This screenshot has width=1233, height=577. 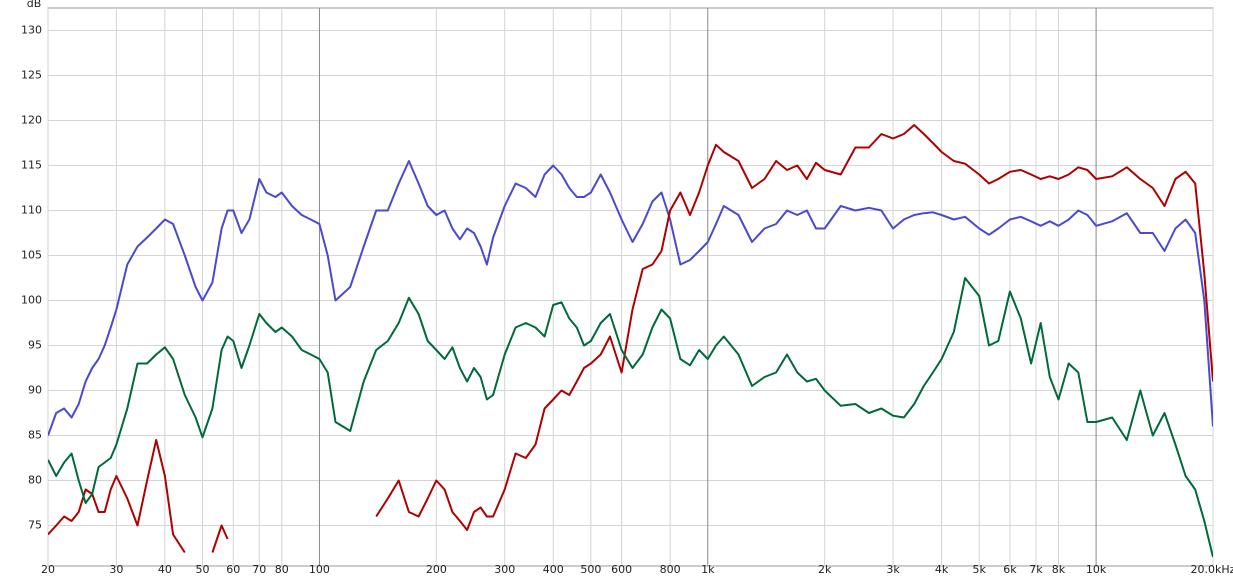 I want to click on x-tick-label: 2k, so click(x=825, y=569).